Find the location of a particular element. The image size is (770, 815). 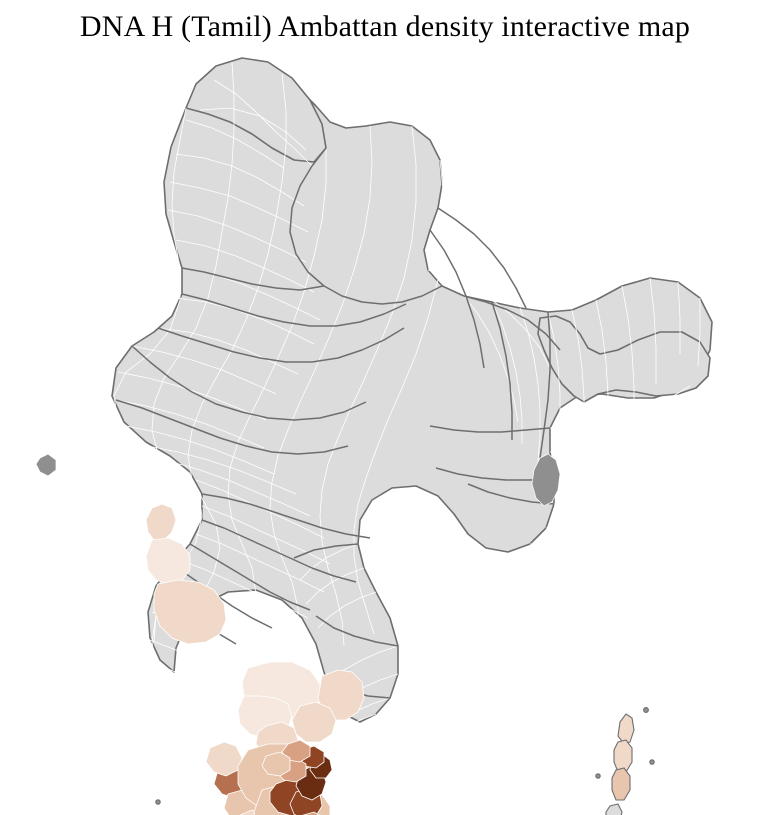

district-sundarbans-nodata is located at coordinates (546, 480).